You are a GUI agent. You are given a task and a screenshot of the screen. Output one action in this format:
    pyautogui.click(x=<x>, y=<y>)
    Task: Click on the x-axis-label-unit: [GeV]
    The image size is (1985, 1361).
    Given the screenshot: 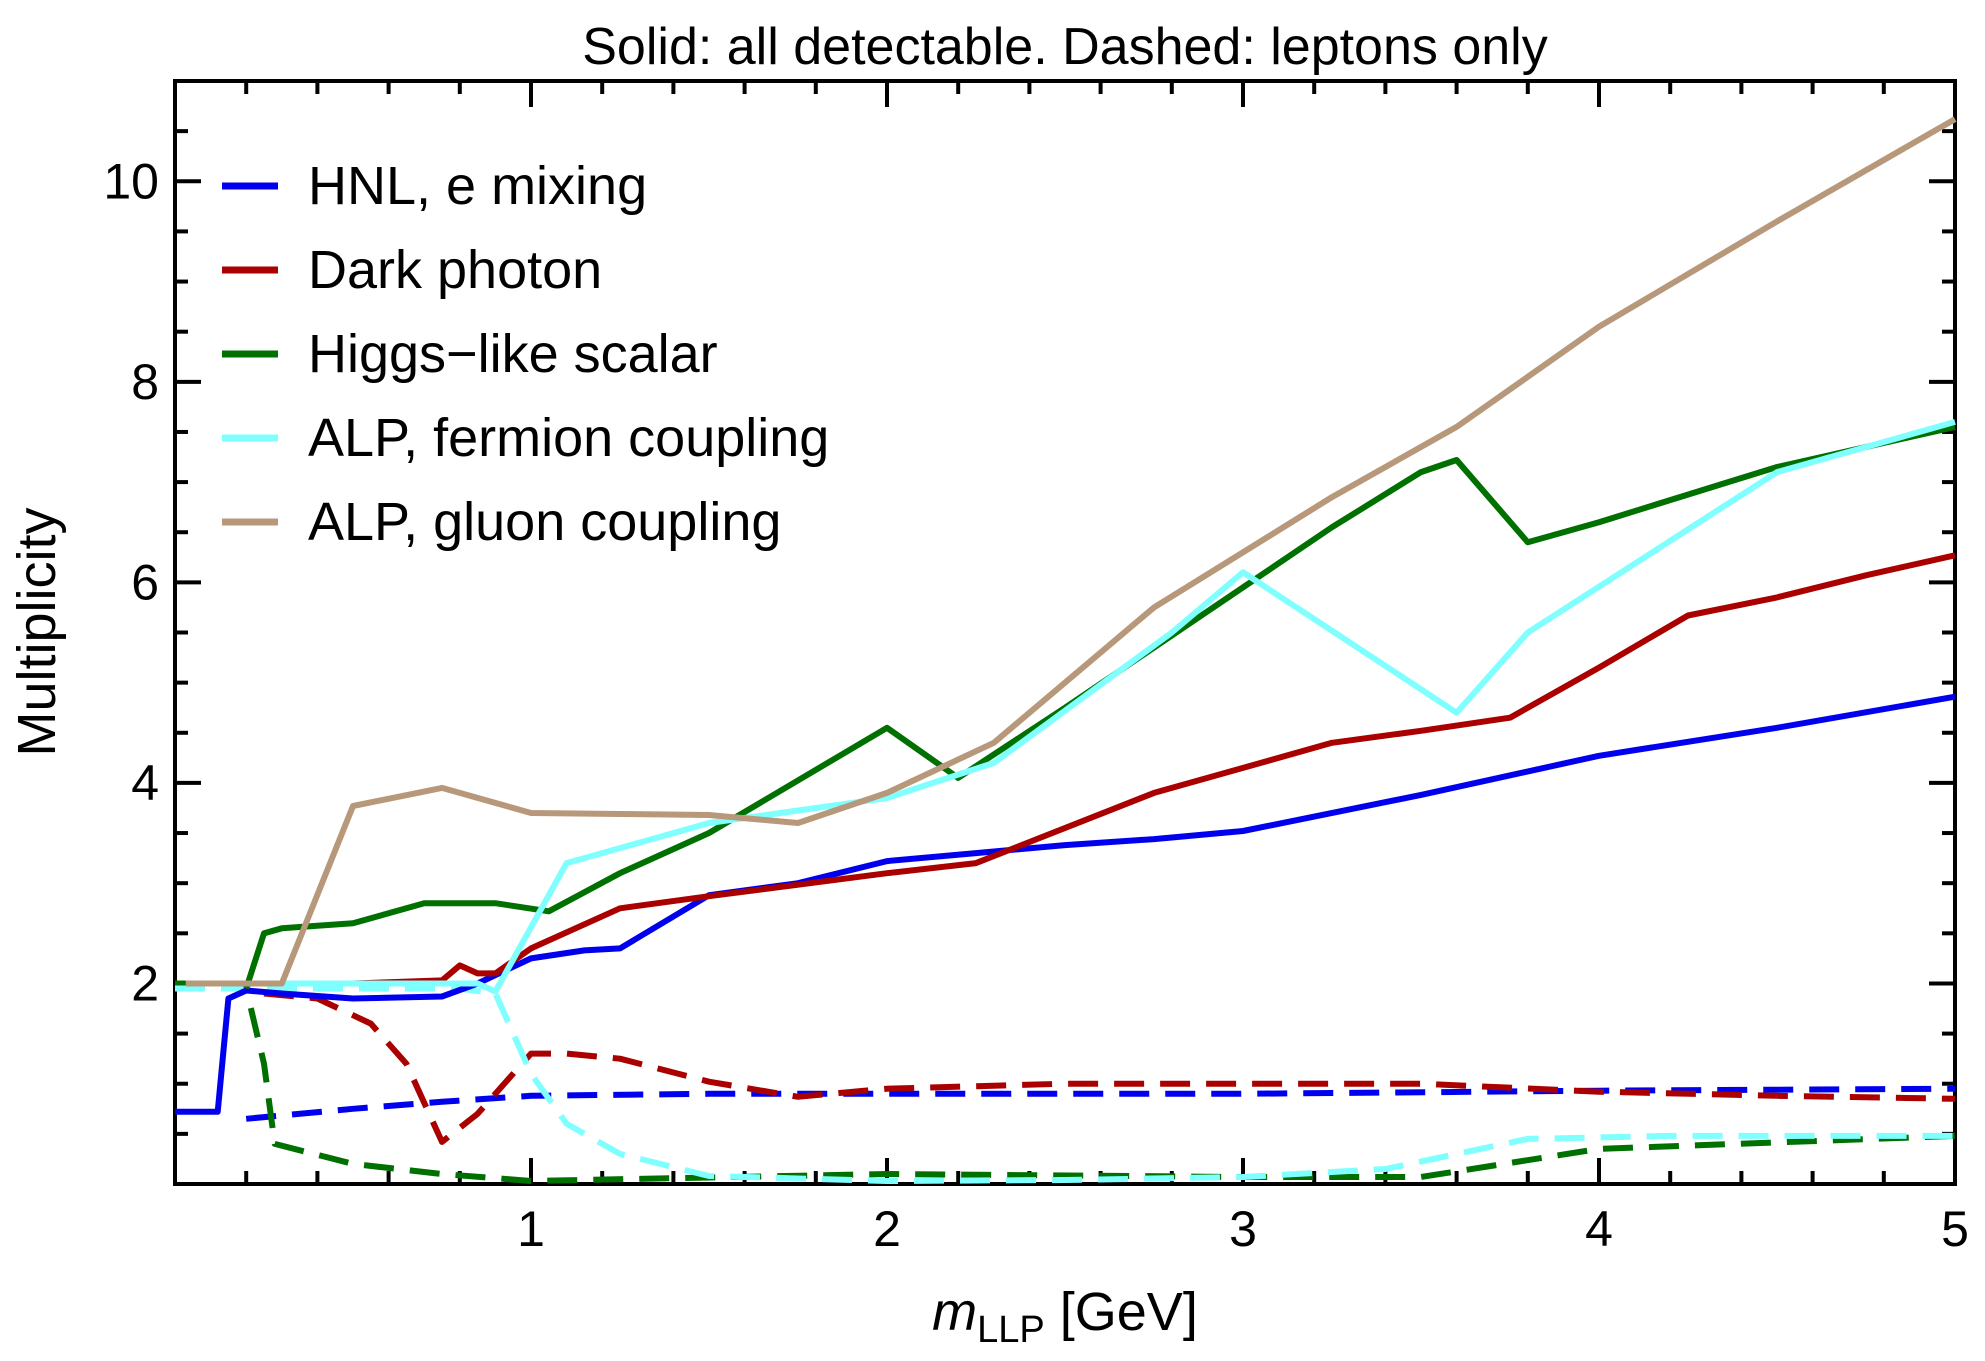 What is the action you would take?
    pyautogui.click(x=1121, y=1312)
    